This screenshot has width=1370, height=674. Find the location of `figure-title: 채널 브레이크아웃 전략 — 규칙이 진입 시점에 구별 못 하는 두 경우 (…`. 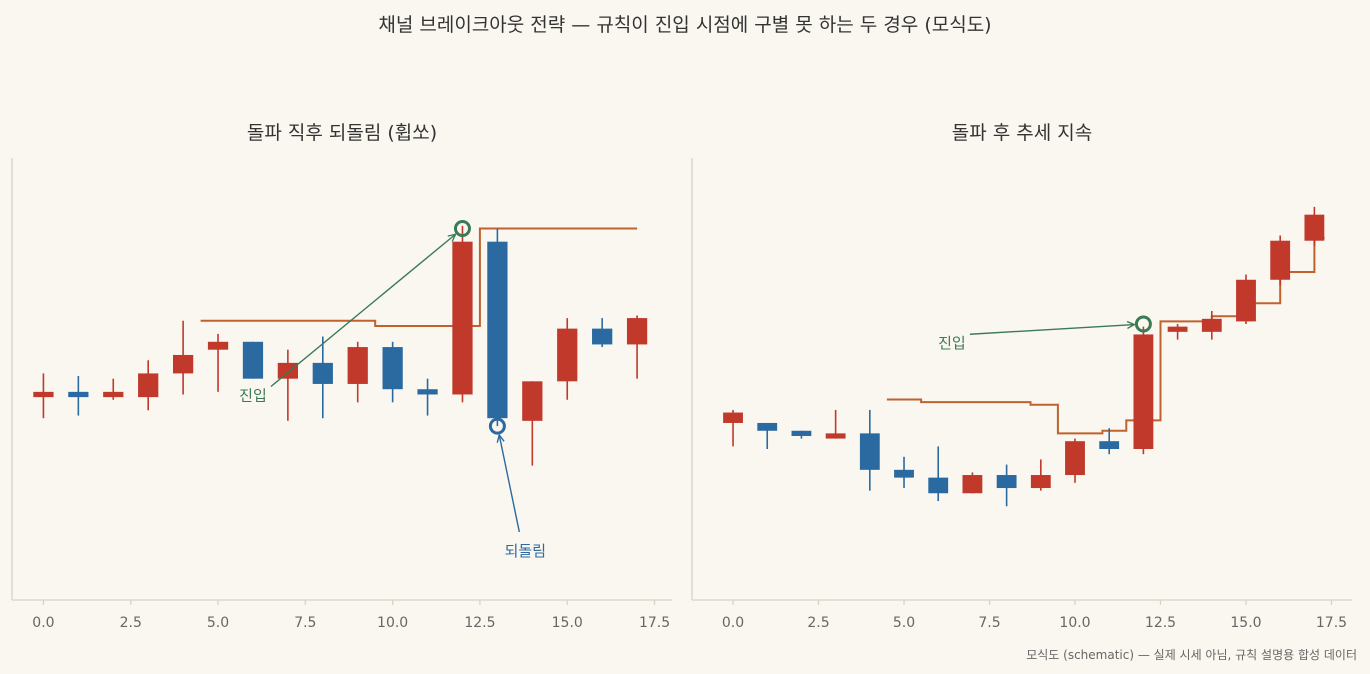

figure-title: 채널 브레이크아웃 전략 — 규칙이 진입 시점에 구별 못 하는 두 경우 (… is located at coordinates (685, 25).